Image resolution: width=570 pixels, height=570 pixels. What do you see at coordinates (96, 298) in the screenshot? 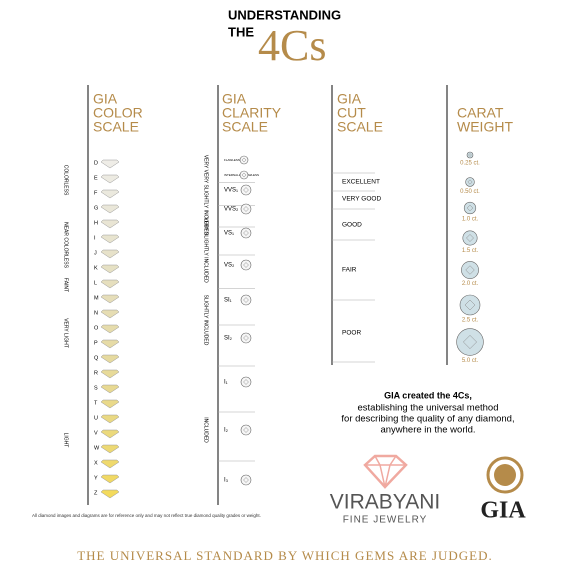
I see `grade-label: M` at bounding box center [96, 298].